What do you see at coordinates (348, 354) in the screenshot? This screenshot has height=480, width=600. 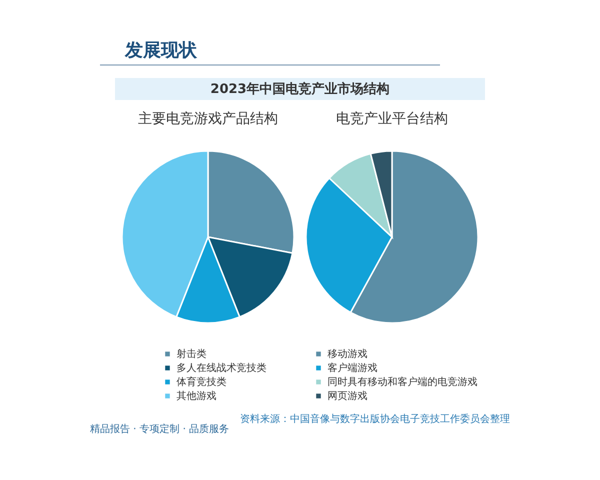 I see `legend-label: 移动游戏` at bounding box center [348, 354].